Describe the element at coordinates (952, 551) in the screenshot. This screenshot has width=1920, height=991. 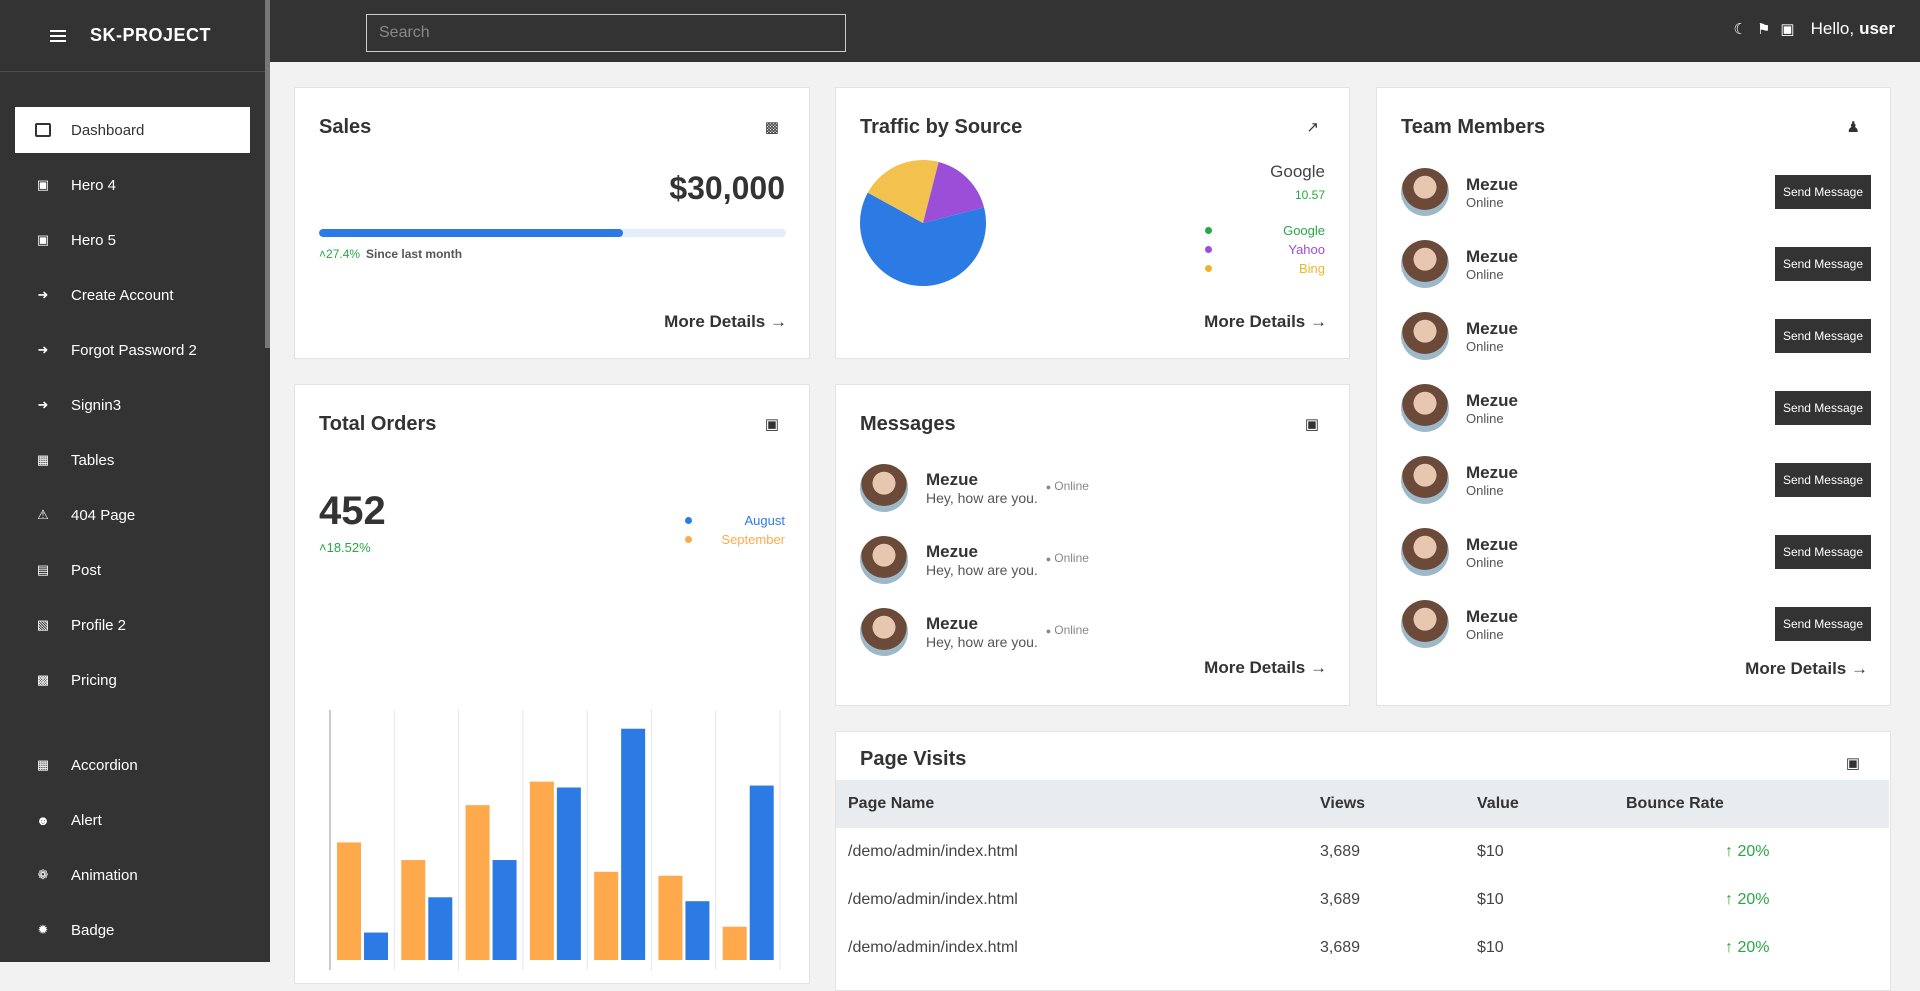
I see `message-sender: Mezue` at that location.